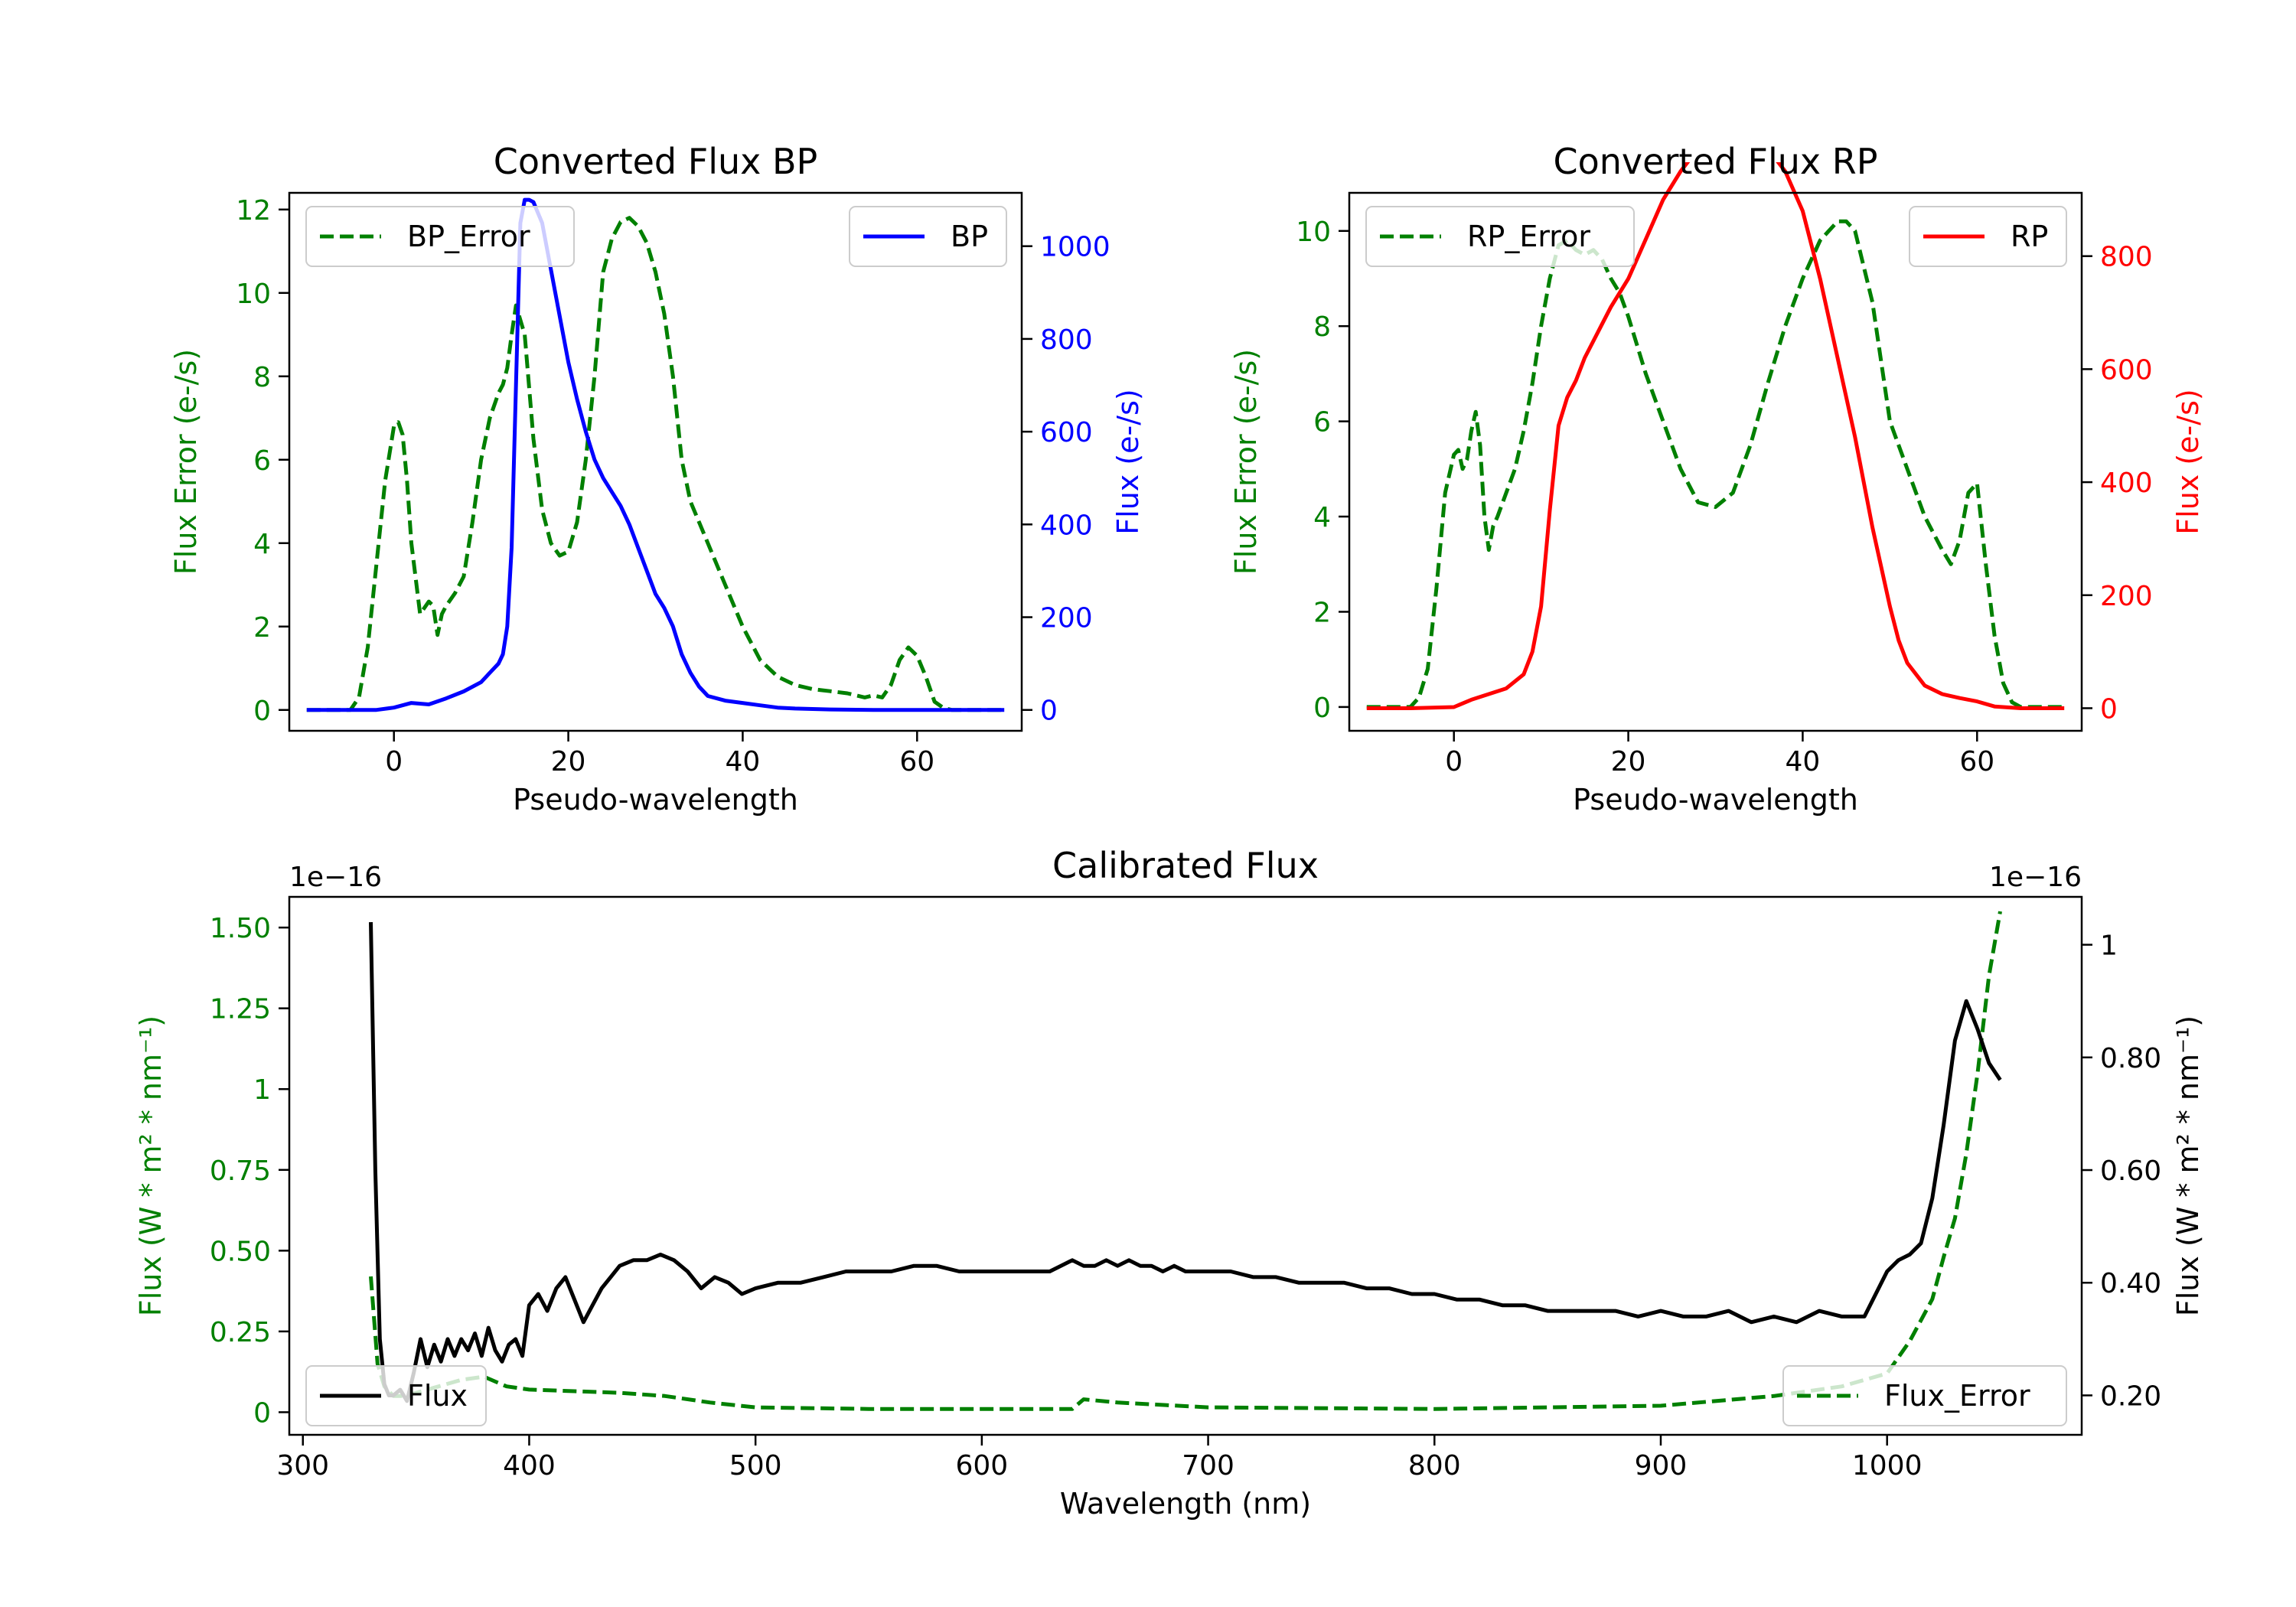 The image size is (2296, 1607). I want to click on legend-label: RP_Error, so click(1528, 237).